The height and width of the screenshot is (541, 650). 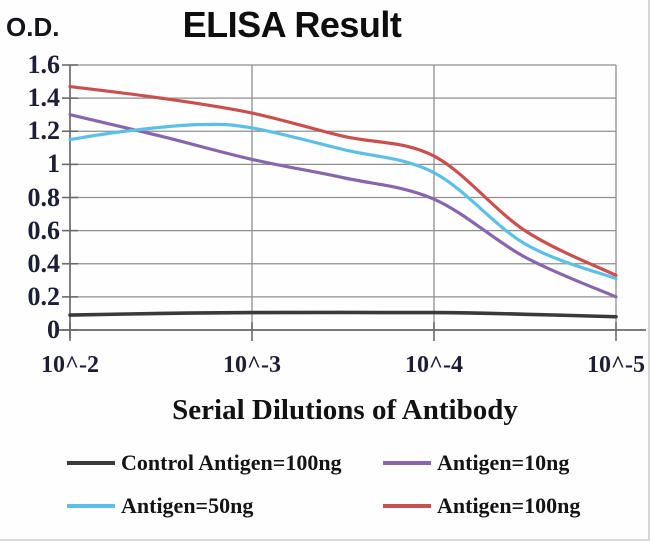 What do you see at coordinates (252, 365) in the screenshot?
I see `x-tick-label-10^-3: 10^-3` at bounding box center [252, 365].